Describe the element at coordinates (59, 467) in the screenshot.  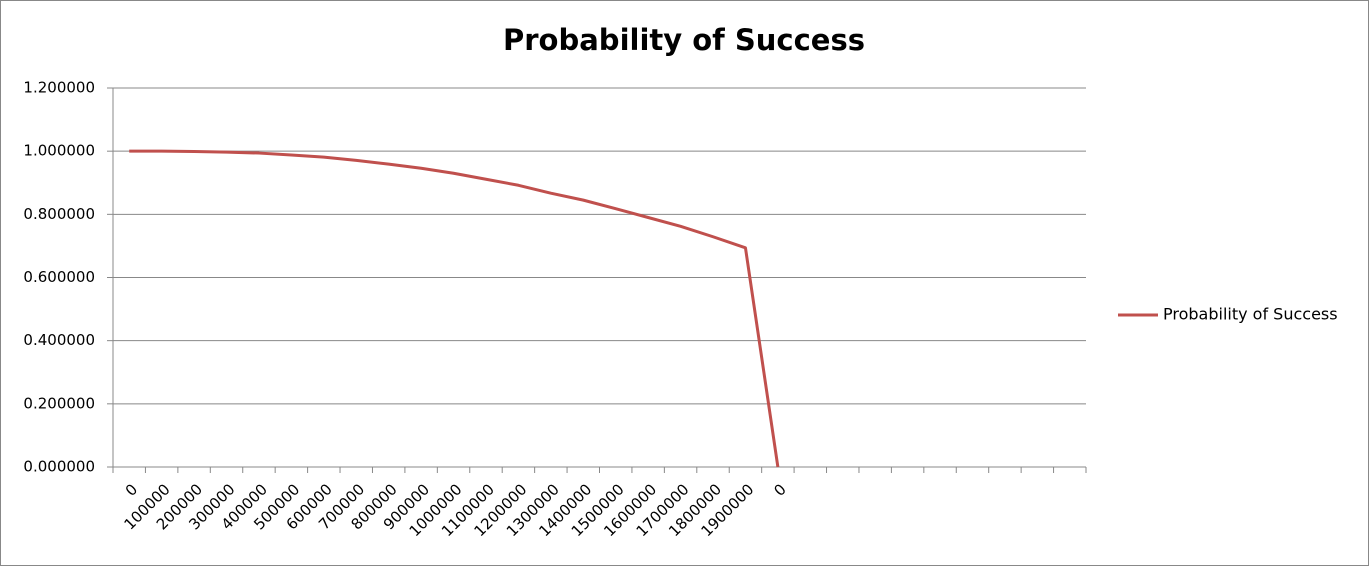
I see `y-tick-label: 0.000000` at that location.